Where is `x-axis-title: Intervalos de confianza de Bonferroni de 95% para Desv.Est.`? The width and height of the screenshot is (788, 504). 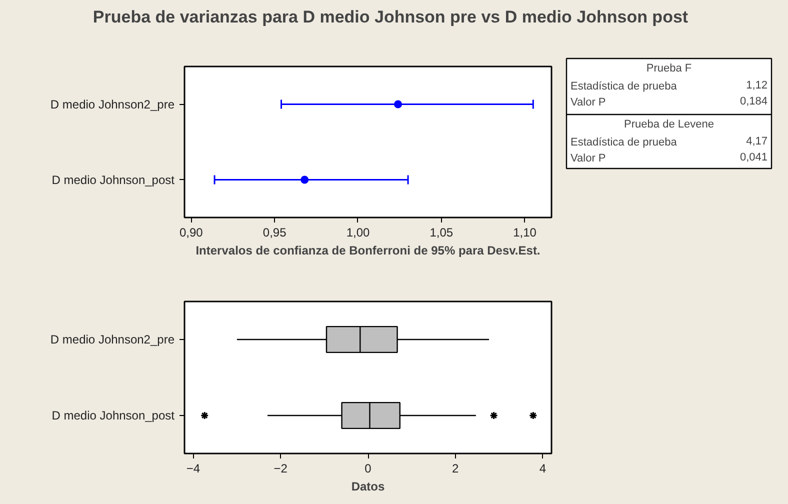
x-axis-title: Intervalos de confianza de Bonferroni de 95% para Desv.Est. is located at coordinates (368, 251).